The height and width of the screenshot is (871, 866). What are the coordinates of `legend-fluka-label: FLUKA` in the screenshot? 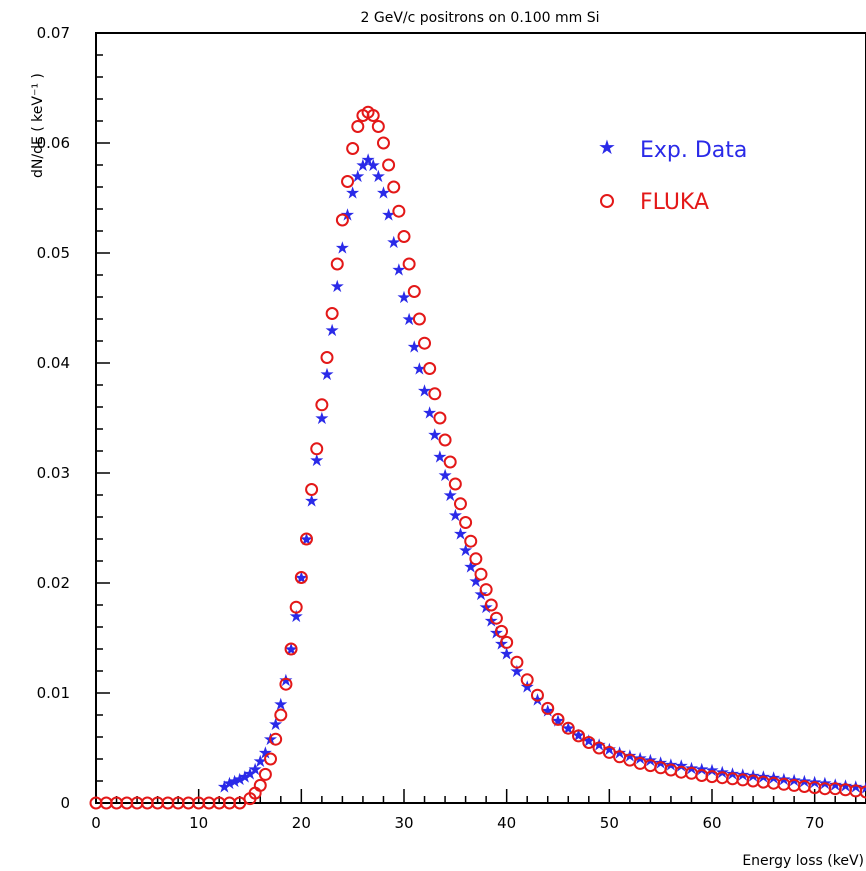 It's located at (674, 202).